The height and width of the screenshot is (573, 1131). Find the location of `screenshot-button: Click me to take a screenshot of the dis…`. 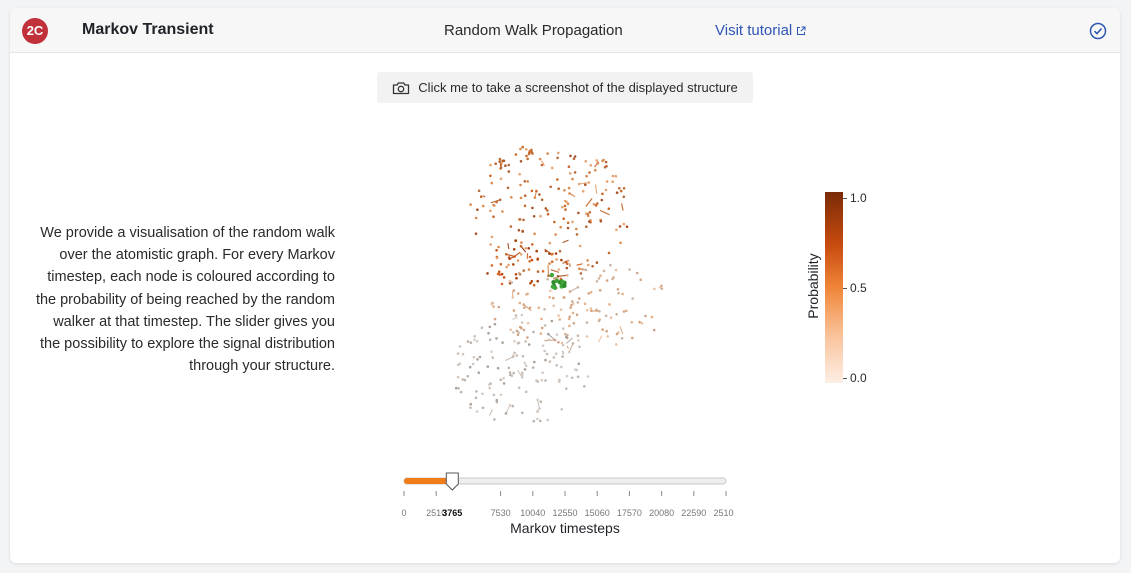

screenshot-button: Click me to take a screenshot of the dis… is located at coordinates (565, 87).